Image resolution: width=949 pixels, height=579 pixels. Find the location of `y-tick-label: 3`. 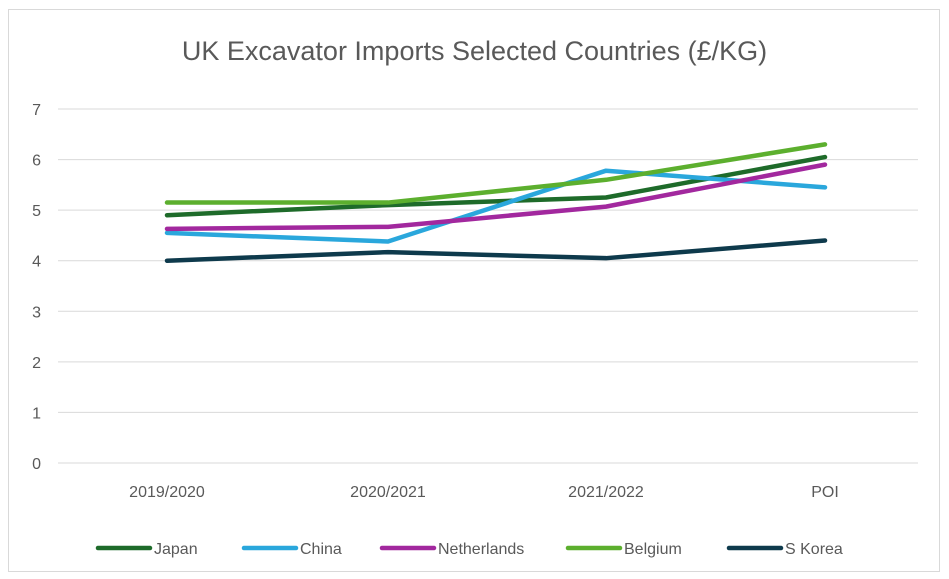

y-tick-label: 3 is located at coordinates (36, 312).